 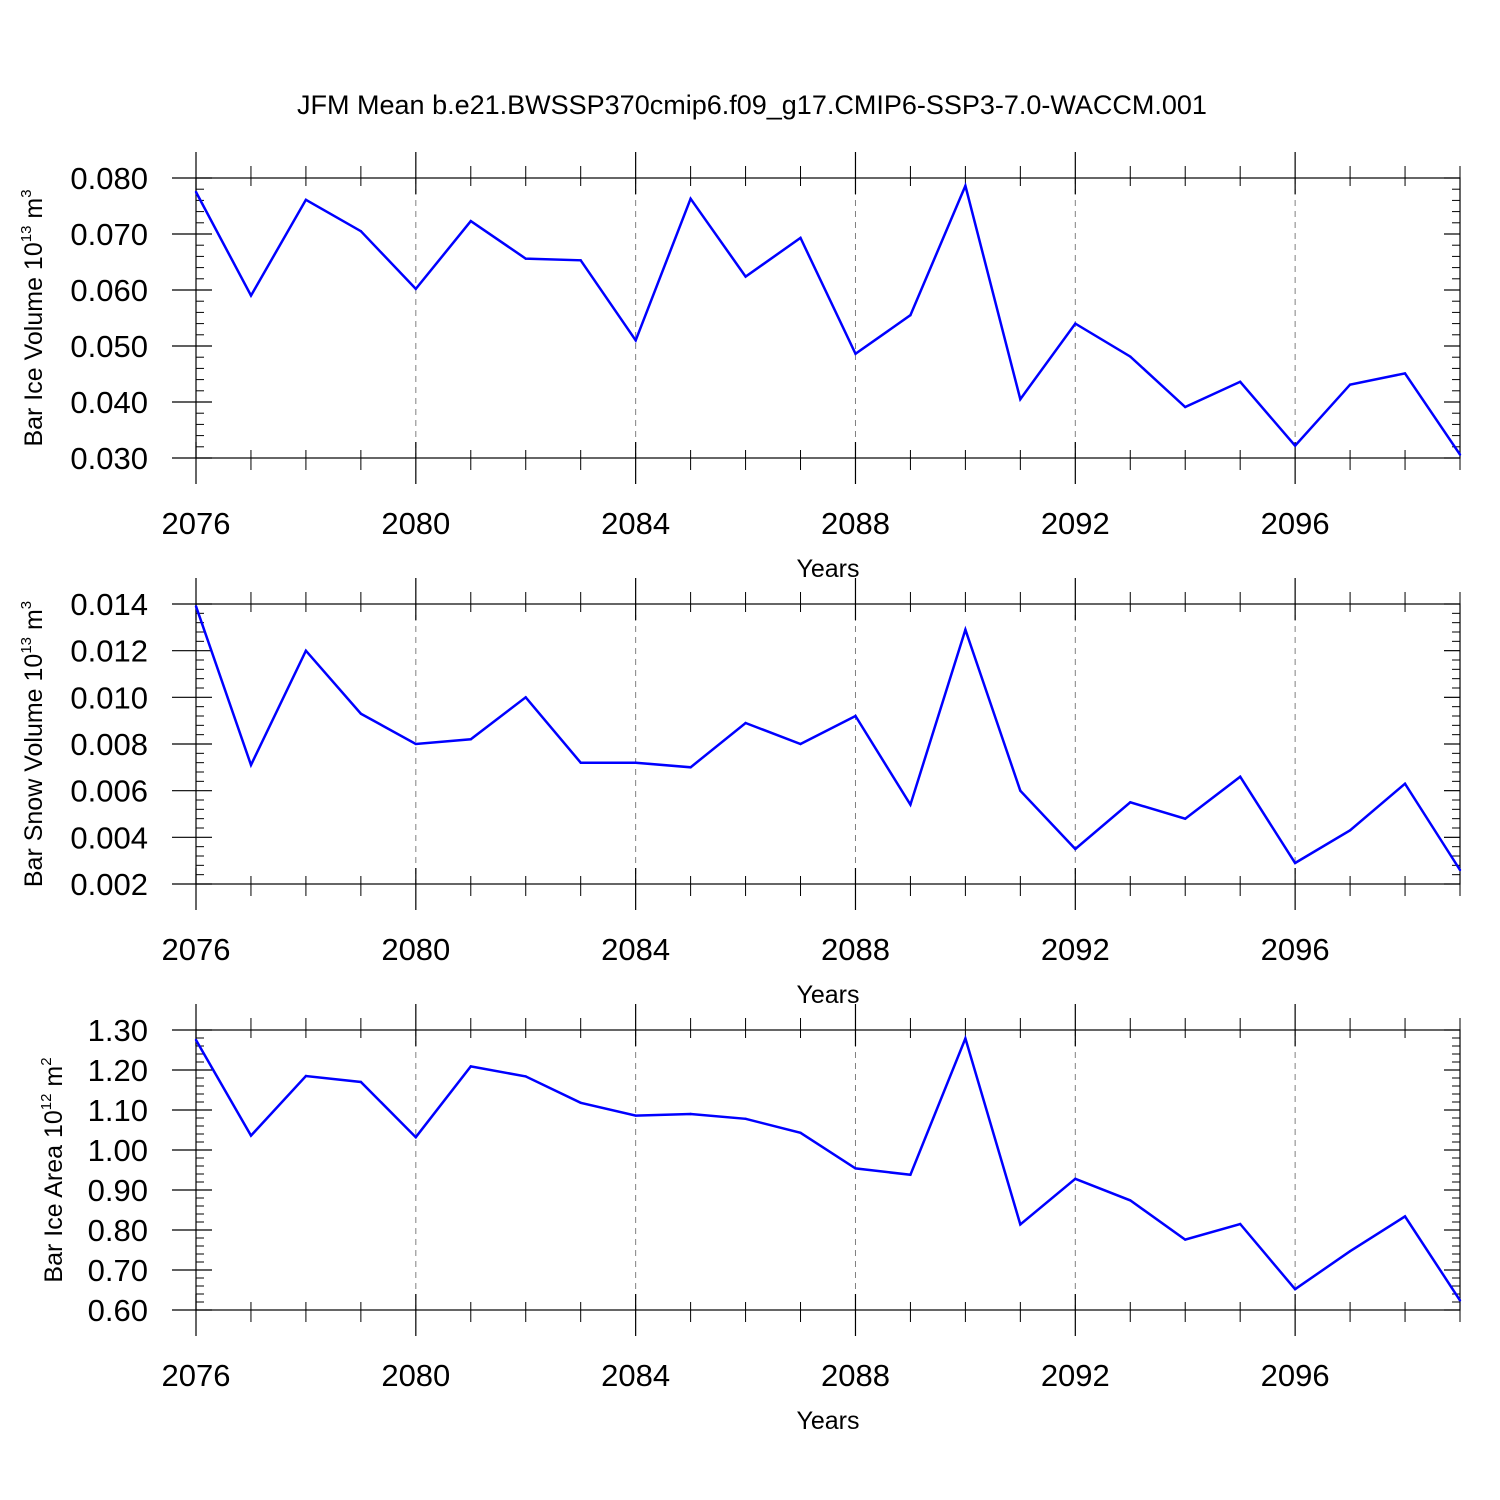 What do you see at coordinates (109, 290) in the screenshot?
I see `y-tick-label: 0.060` at bounding box center [109, 290].